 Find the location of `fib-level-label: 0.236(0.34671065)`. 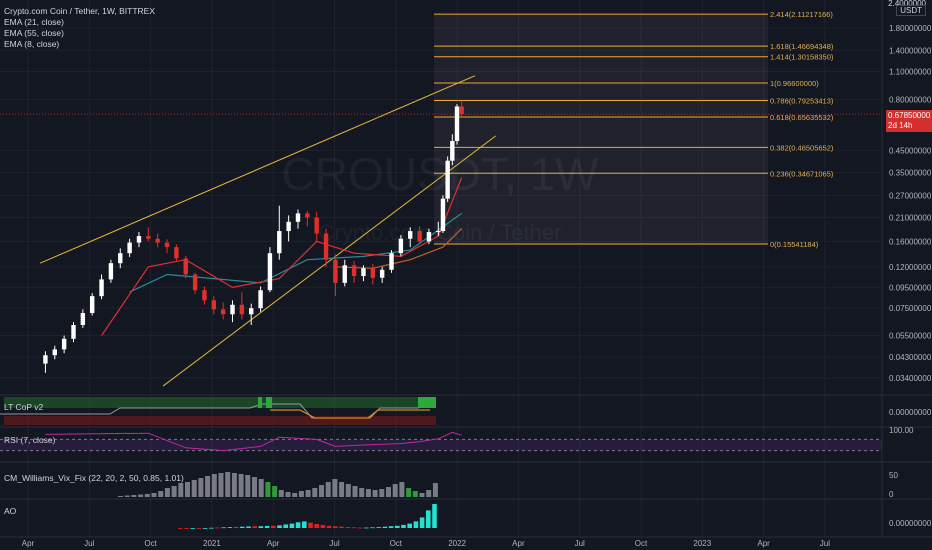

fib-level-label: 0.236(0.34671065) is located at coordinates (802, 173).